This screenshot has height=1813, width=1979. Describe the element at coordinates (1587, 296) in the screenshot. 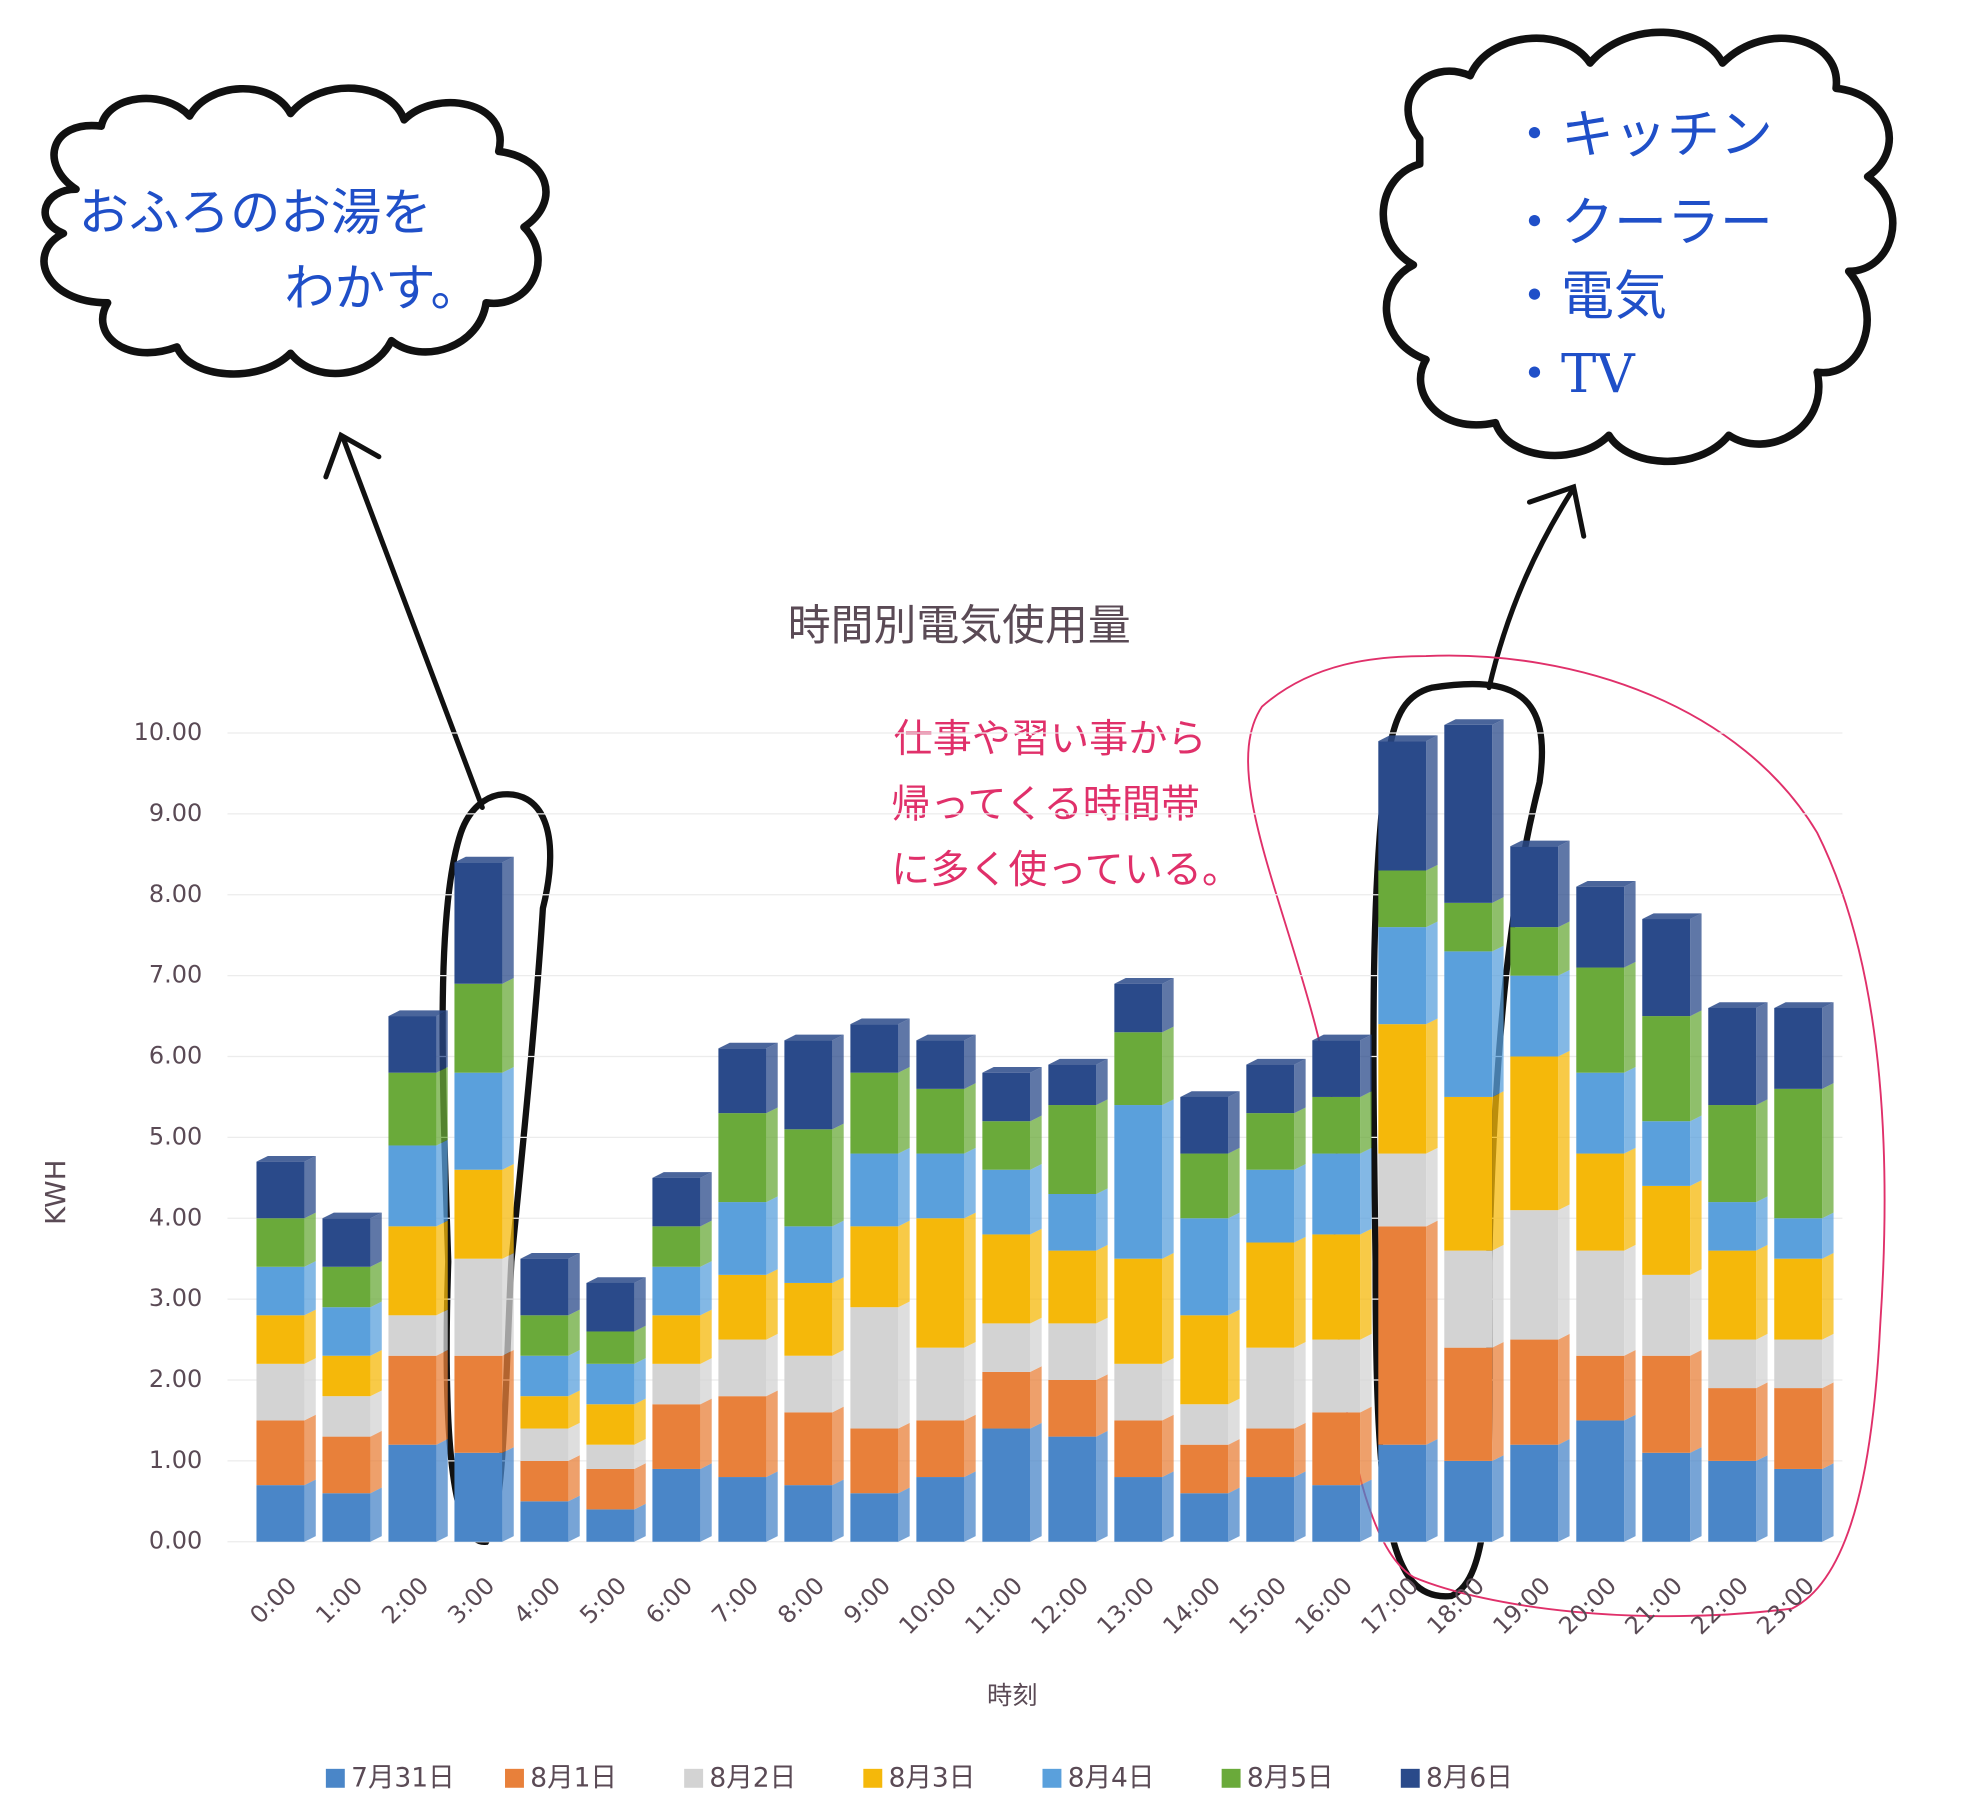

I see `annotation-text: ・電気` at that location.